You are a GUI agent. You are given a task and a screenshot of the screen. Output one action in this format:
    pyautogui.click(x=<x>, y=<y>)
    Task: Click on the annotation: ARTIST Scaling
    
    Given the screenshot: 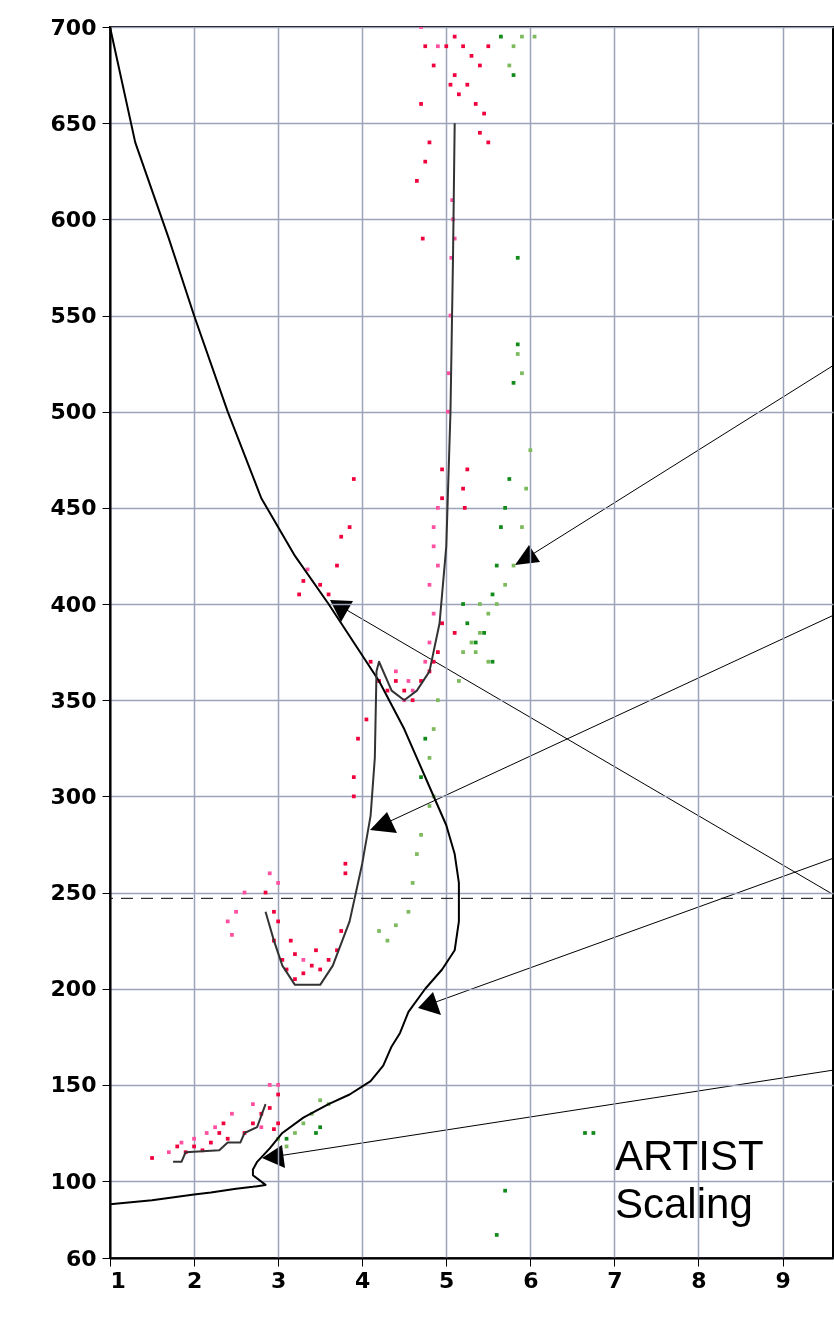 What is the action you would take?
    pyautogui.click(x=689, y=1179)
    